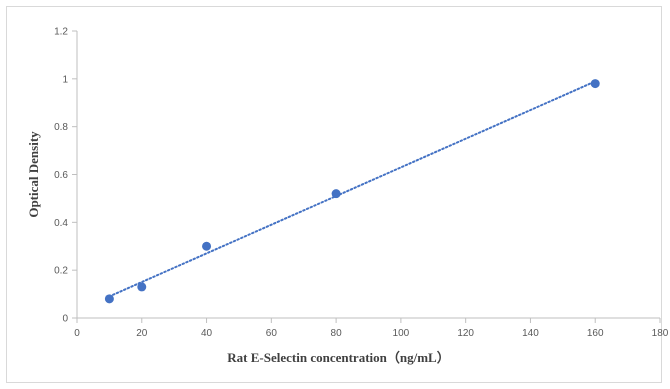  I want to click on x-tick-label: 40, so click(207, 333).